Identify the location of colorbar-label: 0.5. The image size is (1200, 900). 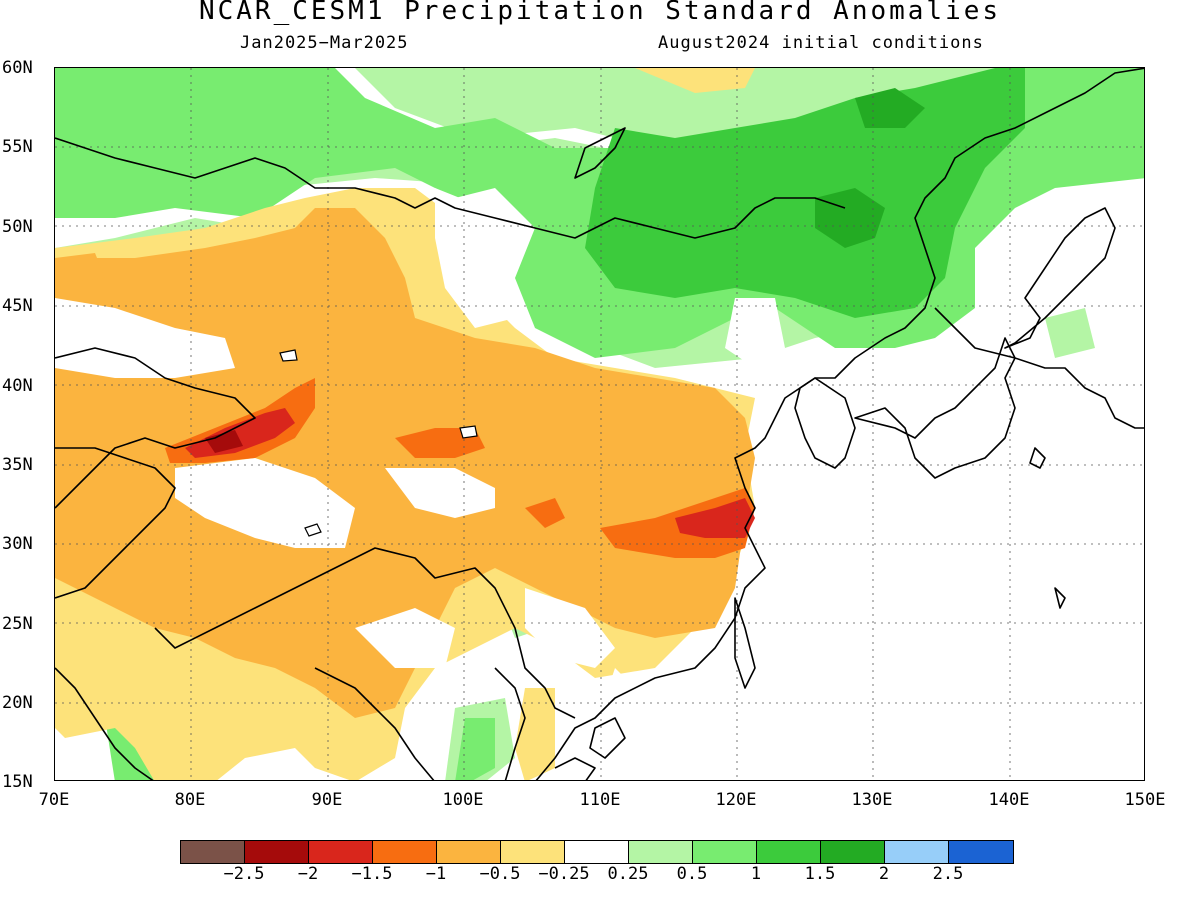
(692, 874).